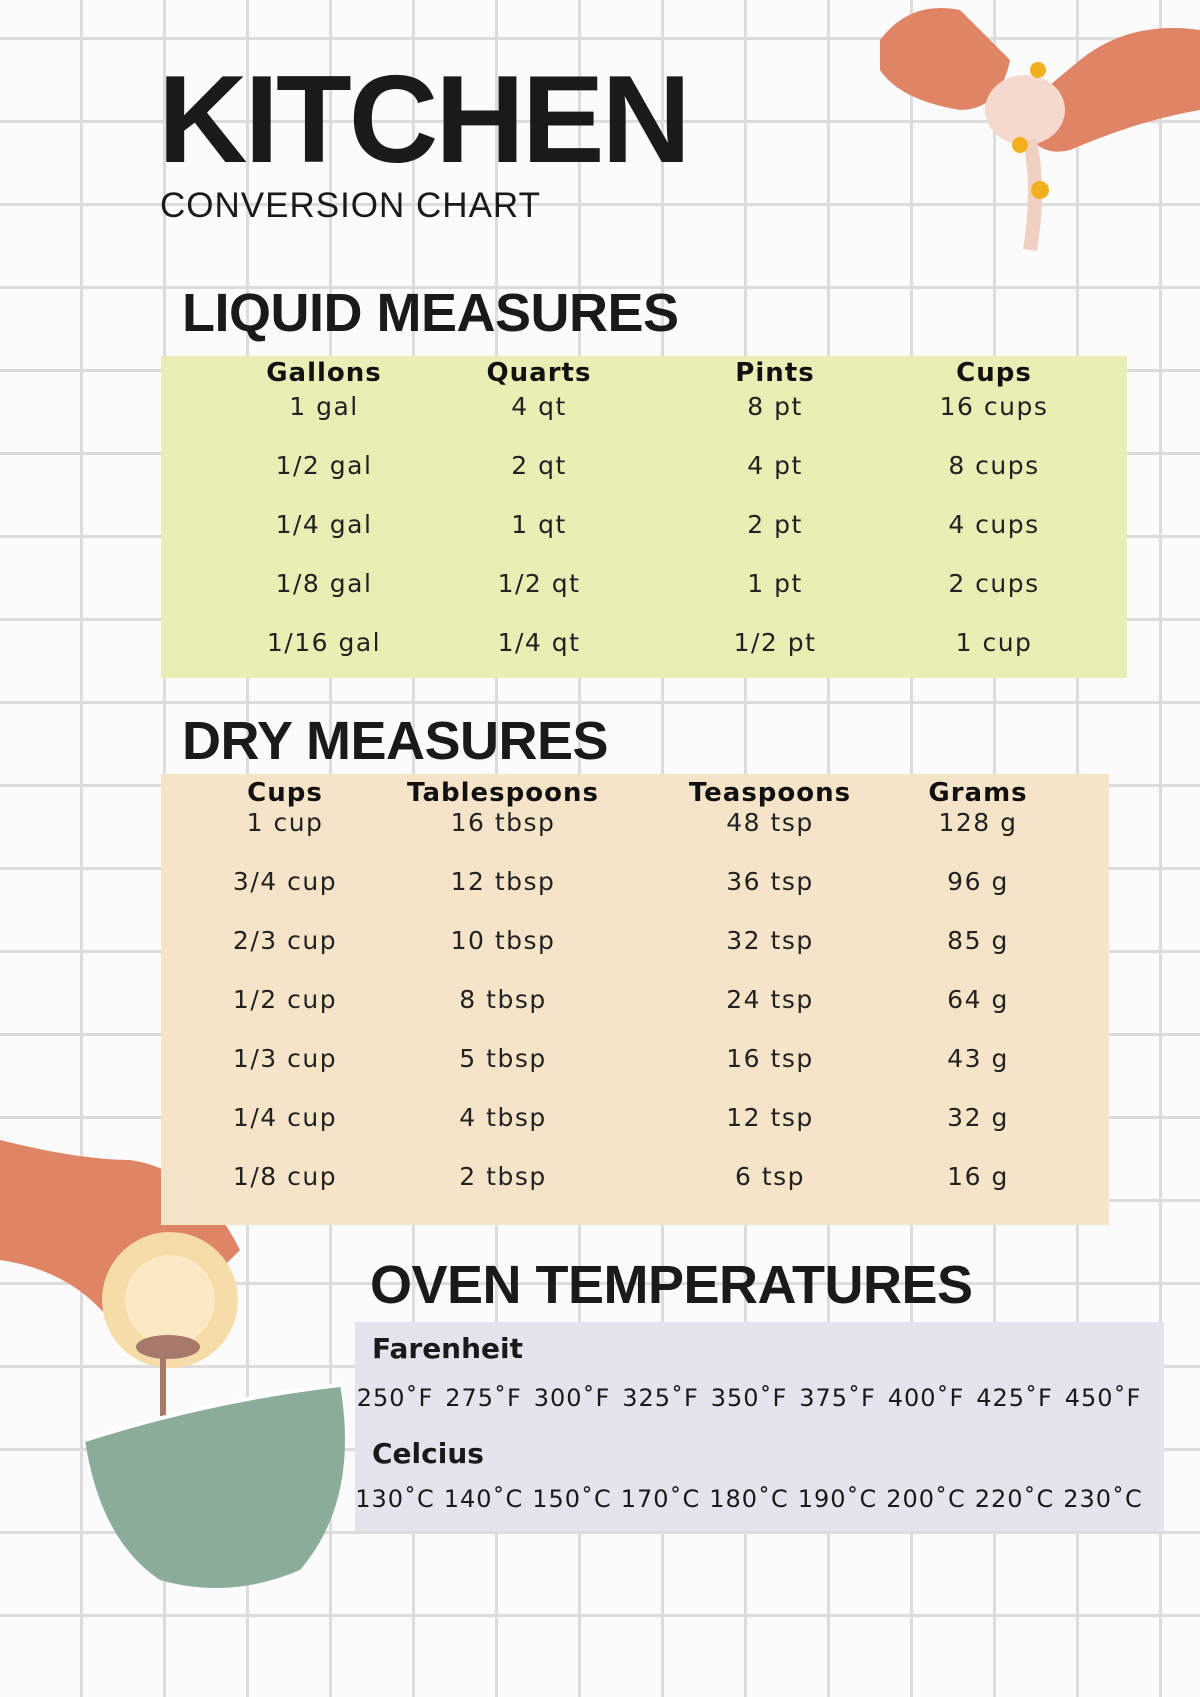 This screenshot has height=1697, width=1200. I want to click on celsius-value: 220˚C, so click(1014, 1499).